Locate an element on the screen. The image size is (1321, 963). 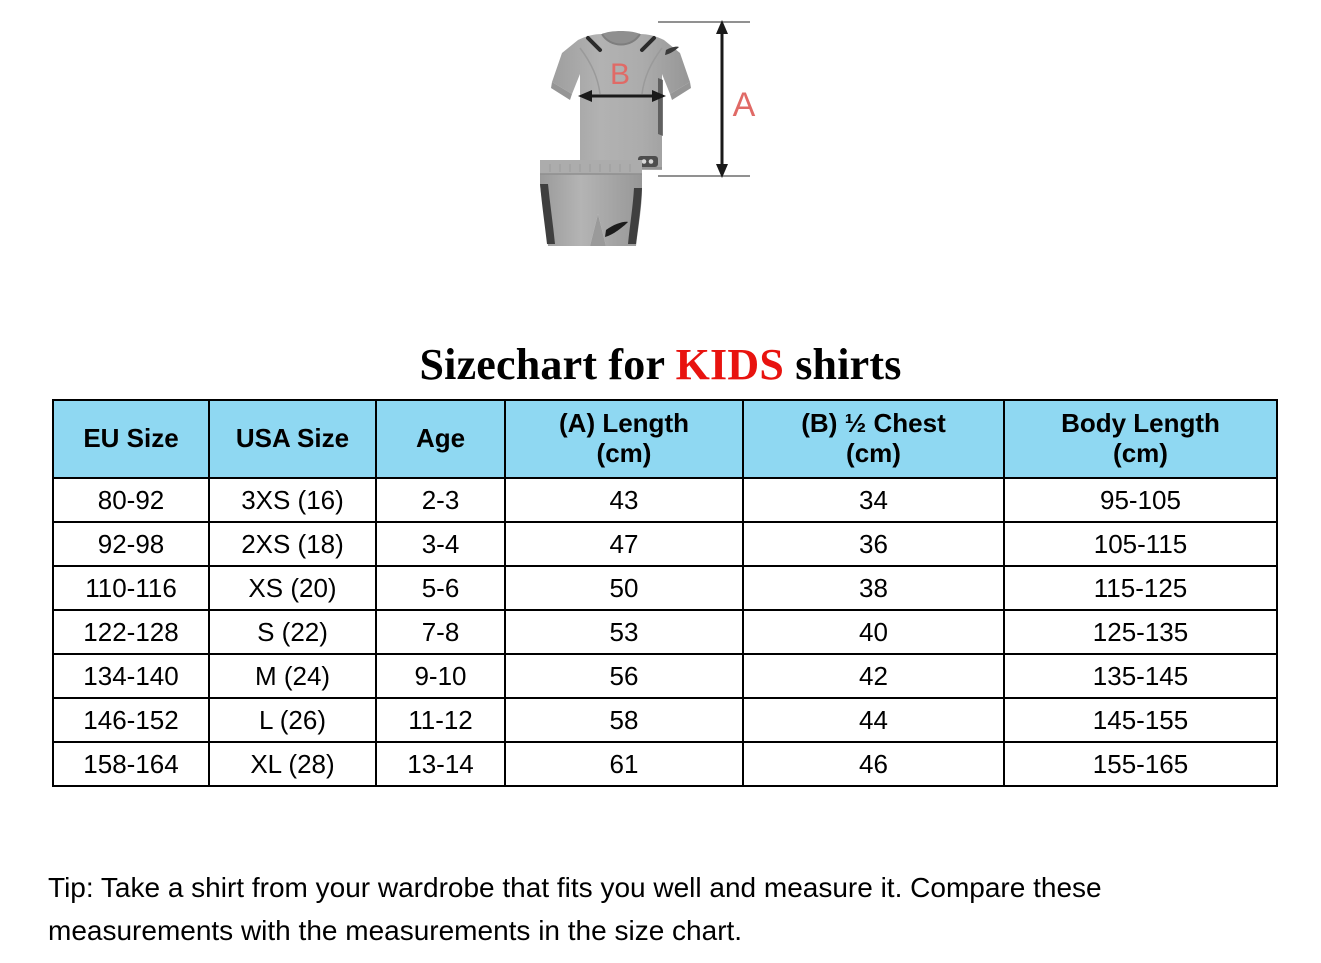
table-row: 122-128 S (22) 7-8 53 40 125-135 is located at coordinates (665, 632).